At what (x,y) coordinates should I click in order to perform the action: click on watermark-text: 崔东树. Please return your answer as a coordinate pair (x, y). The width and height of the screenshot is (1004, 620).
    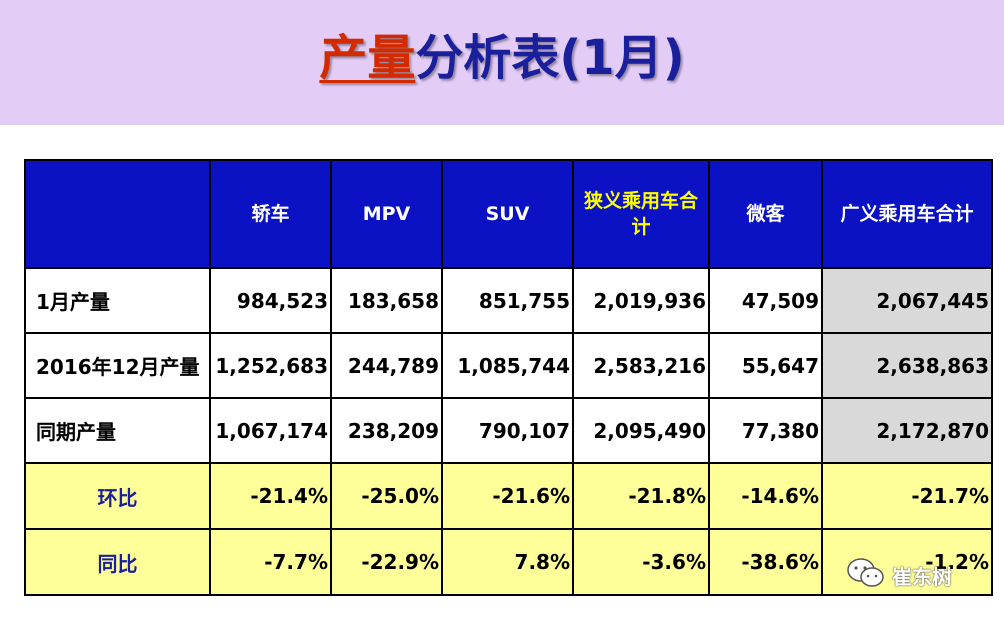
    Looking at the image, I should click on (922, 577).